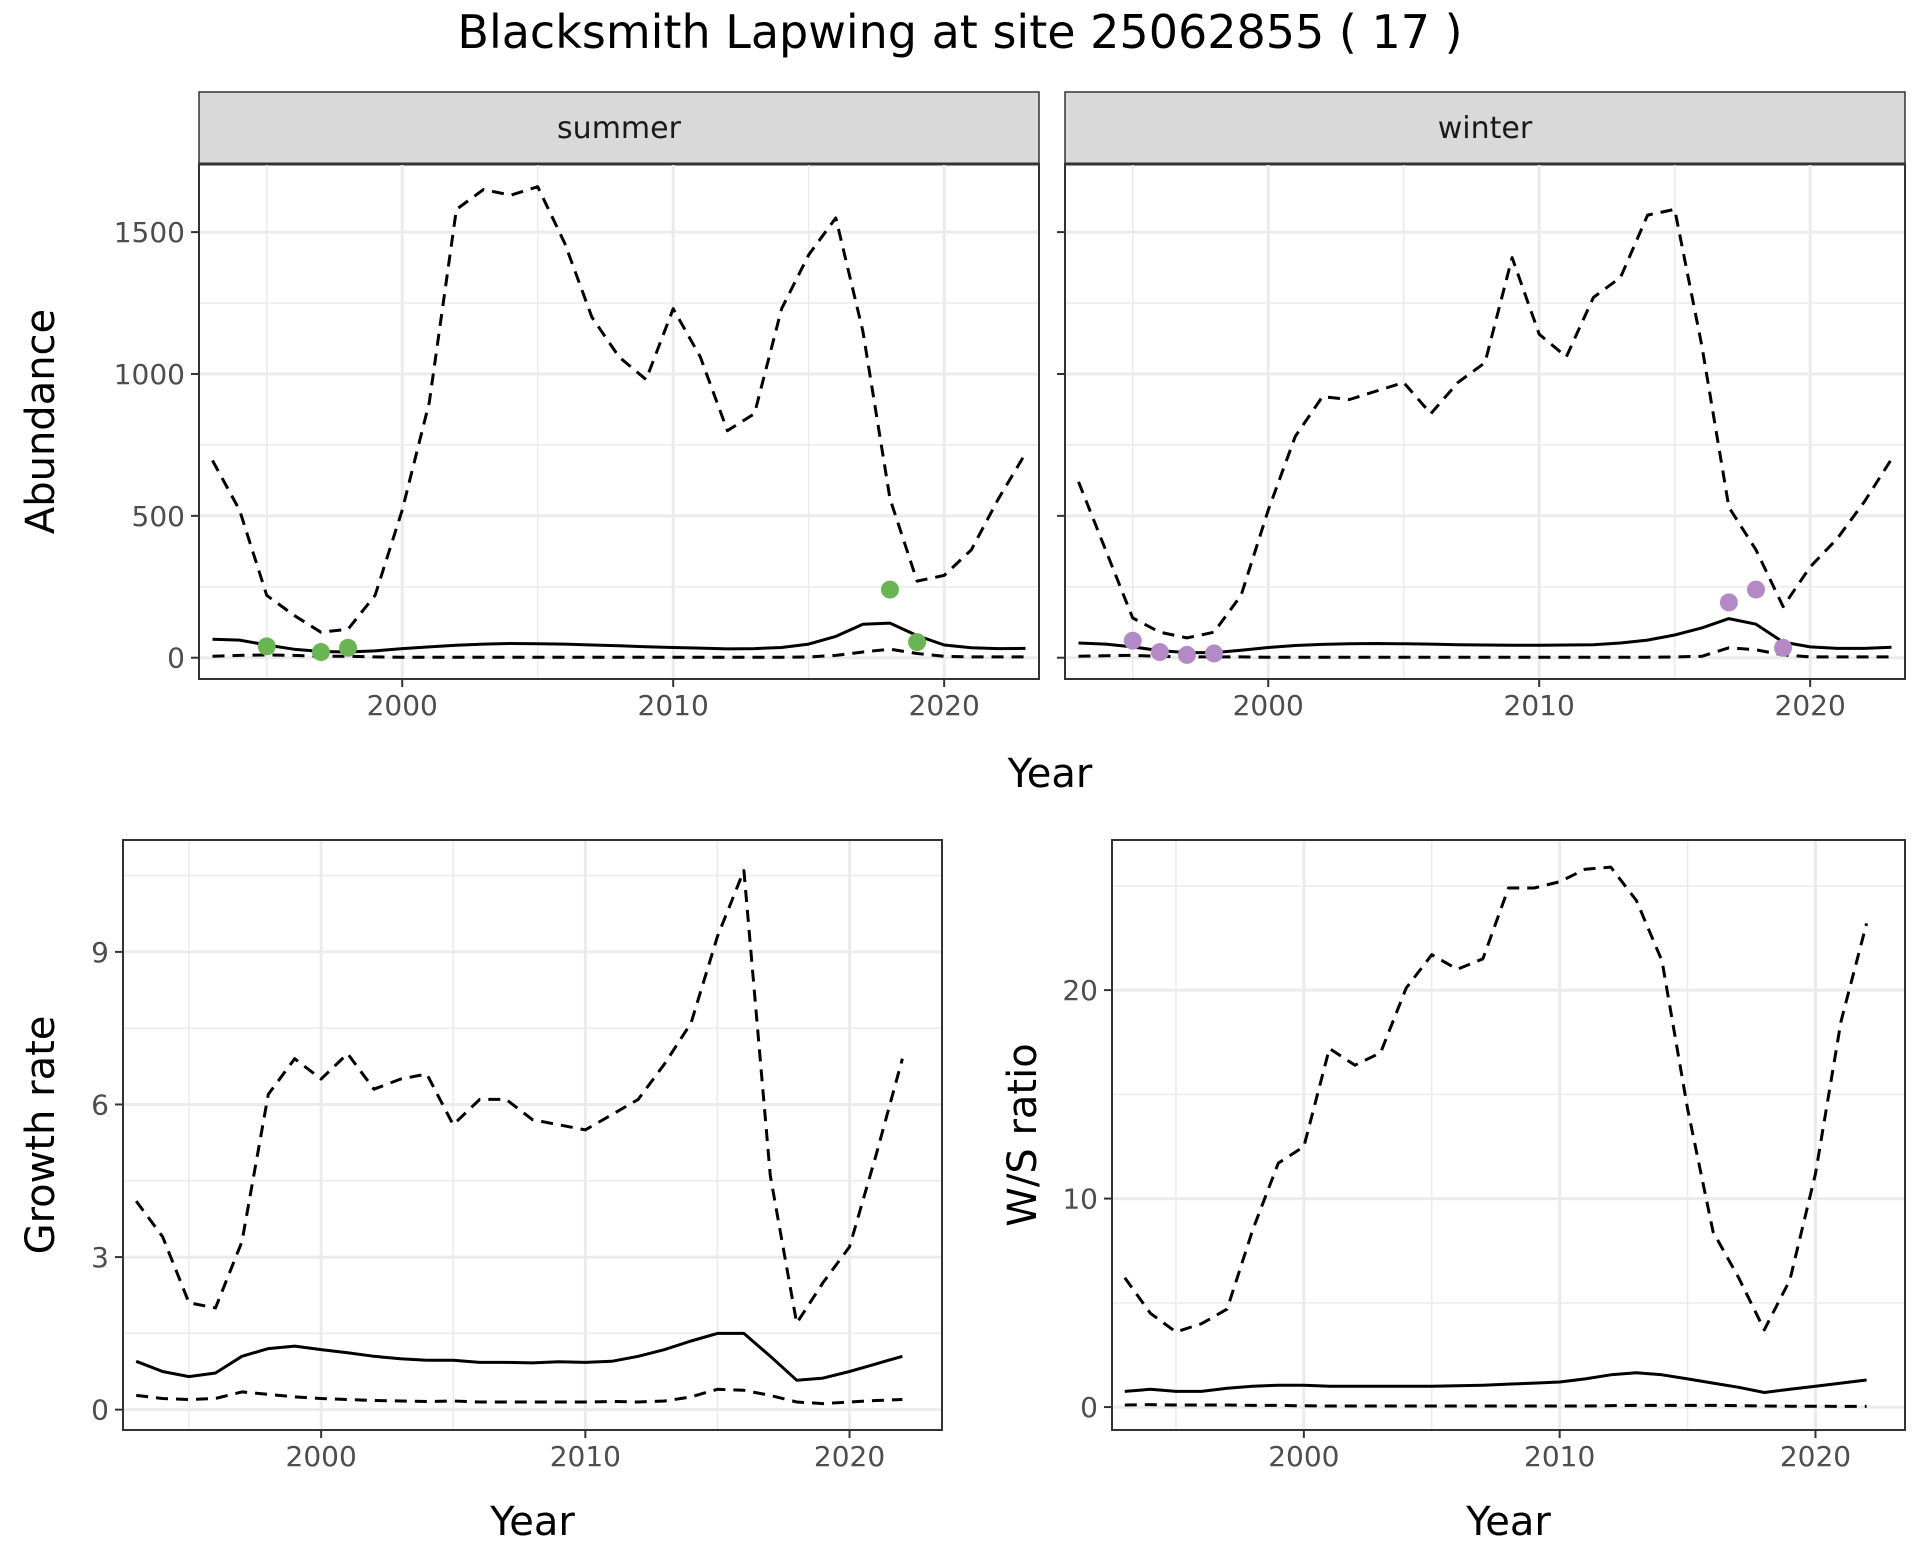 The image size is (1920, 1560). I want to click on top-x-axis-label: Year, so click(1050, 774).